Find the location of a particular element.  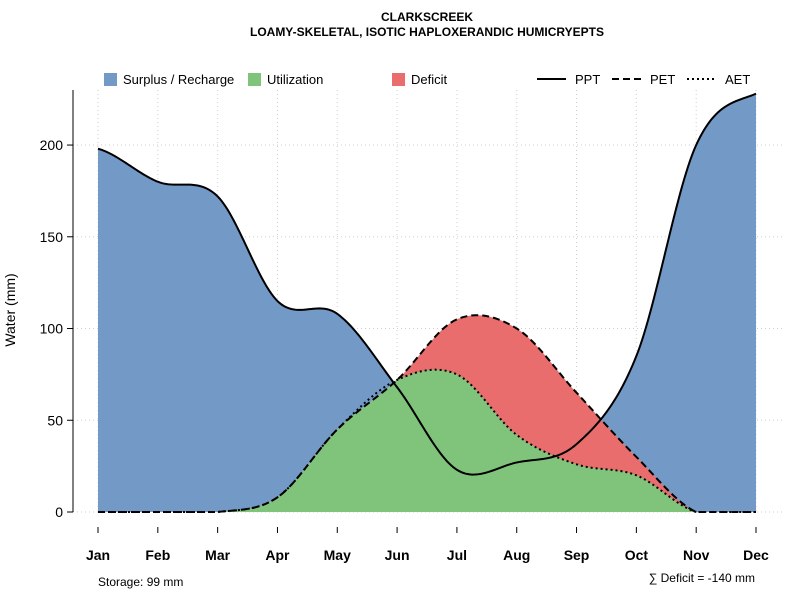

x-tick-label-nov: Nov is located at coordinates (696, 555).